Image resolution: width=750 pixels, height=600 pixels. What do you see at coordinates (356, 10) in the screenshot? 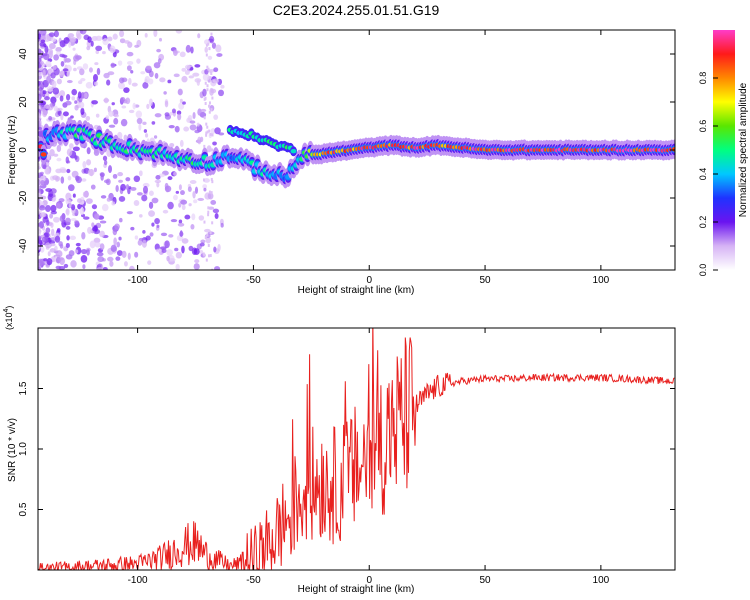
I see `figure-title: C2E3.2024.255.01.51.G19` at bounding box center [356, 10].